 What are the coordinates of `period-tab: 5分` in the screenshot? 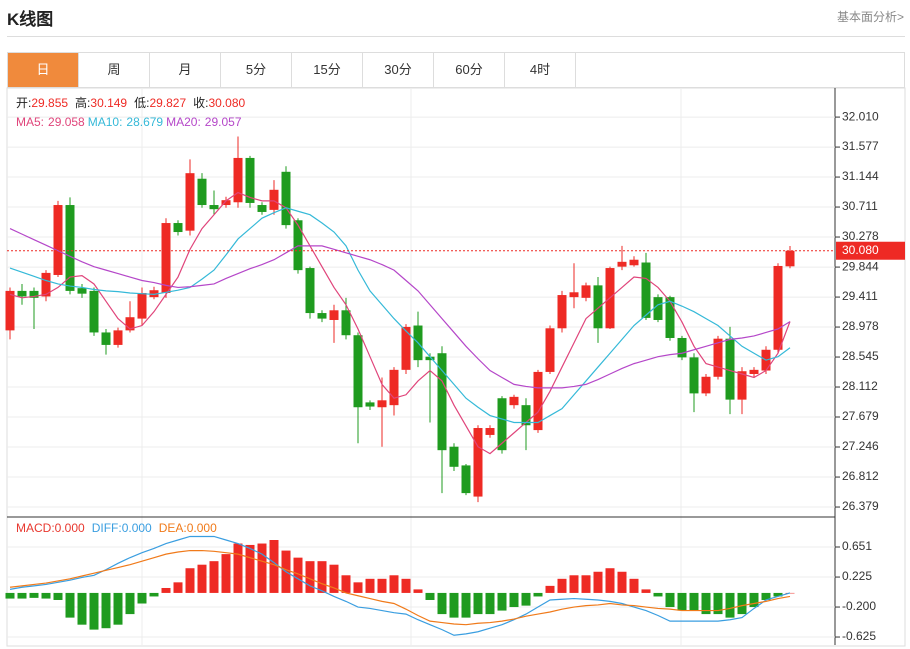 It's located at (256, 70).